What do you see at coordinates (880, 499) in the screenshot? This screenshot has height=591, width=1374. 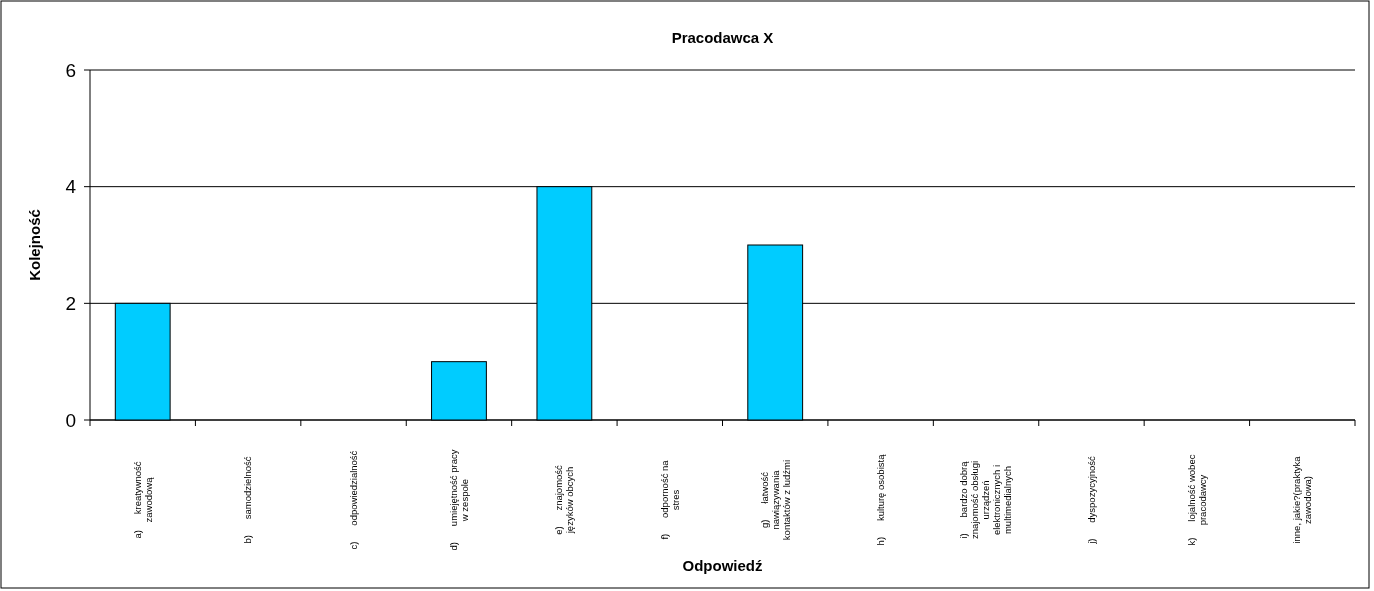 I see `x-tick-label: h) kulturę osobistą` at bounding box center [880, 499].